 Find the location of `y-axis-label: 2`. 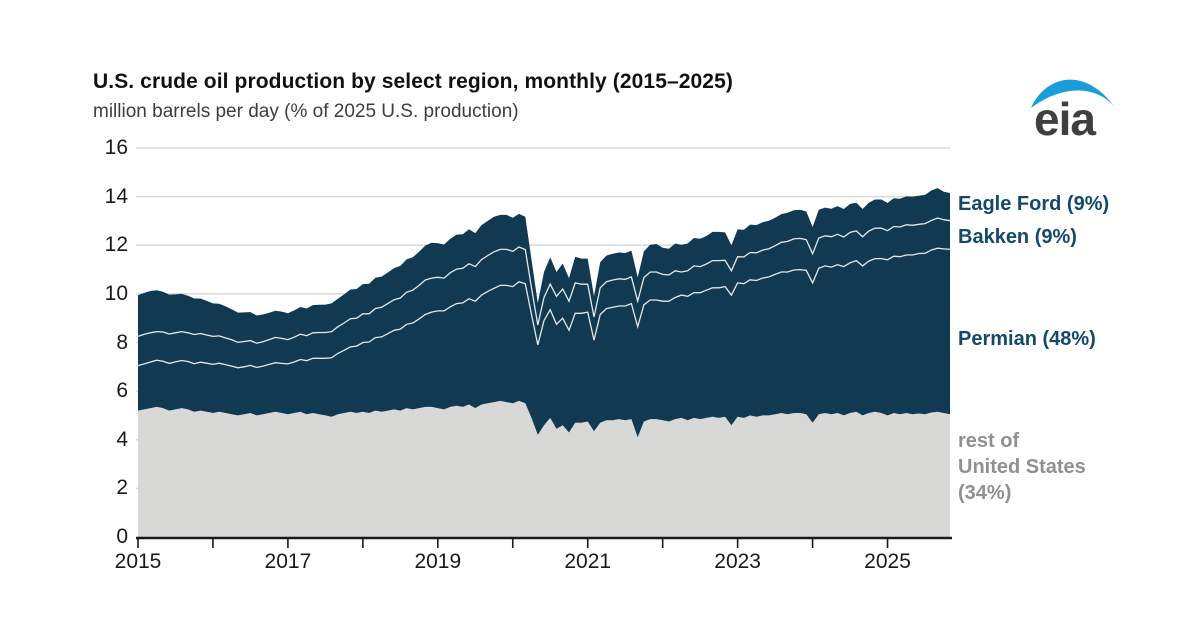

y-axis-label: 2 is located at coordinates (122, 488).